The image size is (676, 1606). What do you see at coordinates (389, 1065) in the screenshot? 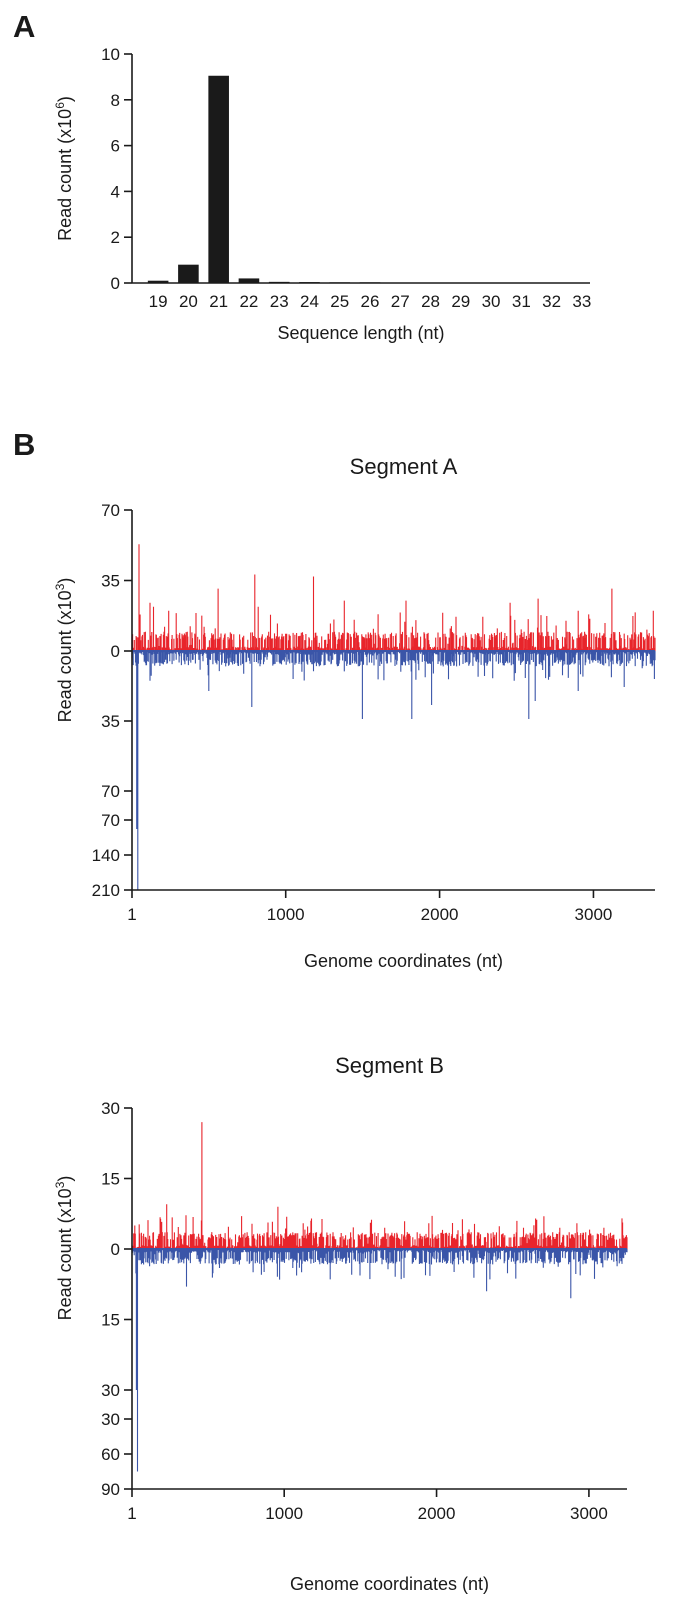
I see `chart-title-2: Segment B` at bounding box center [389, 1065].